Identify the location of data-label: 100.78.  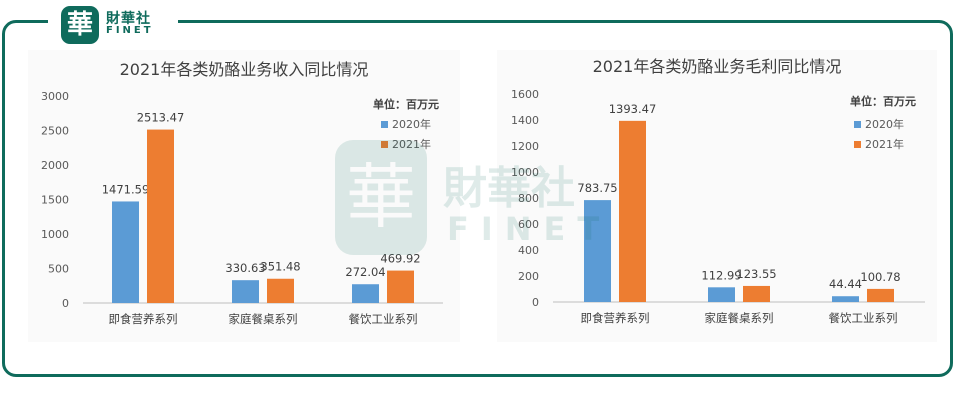
(880, 277).